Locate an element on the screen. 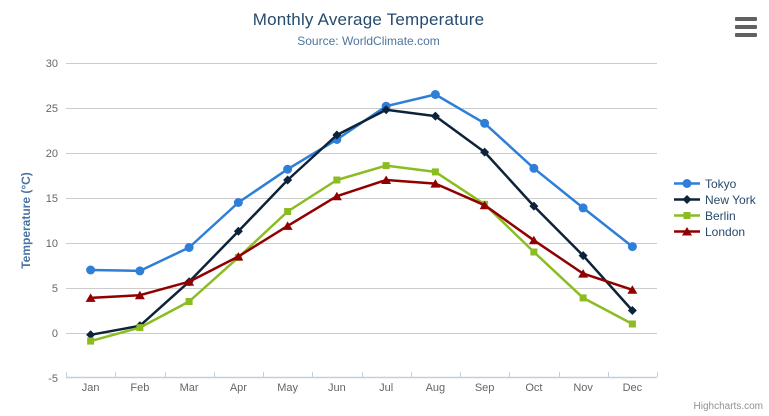 This screenshot has height=416, width=769. legend-label: New York is located at coordinates (730, 199).